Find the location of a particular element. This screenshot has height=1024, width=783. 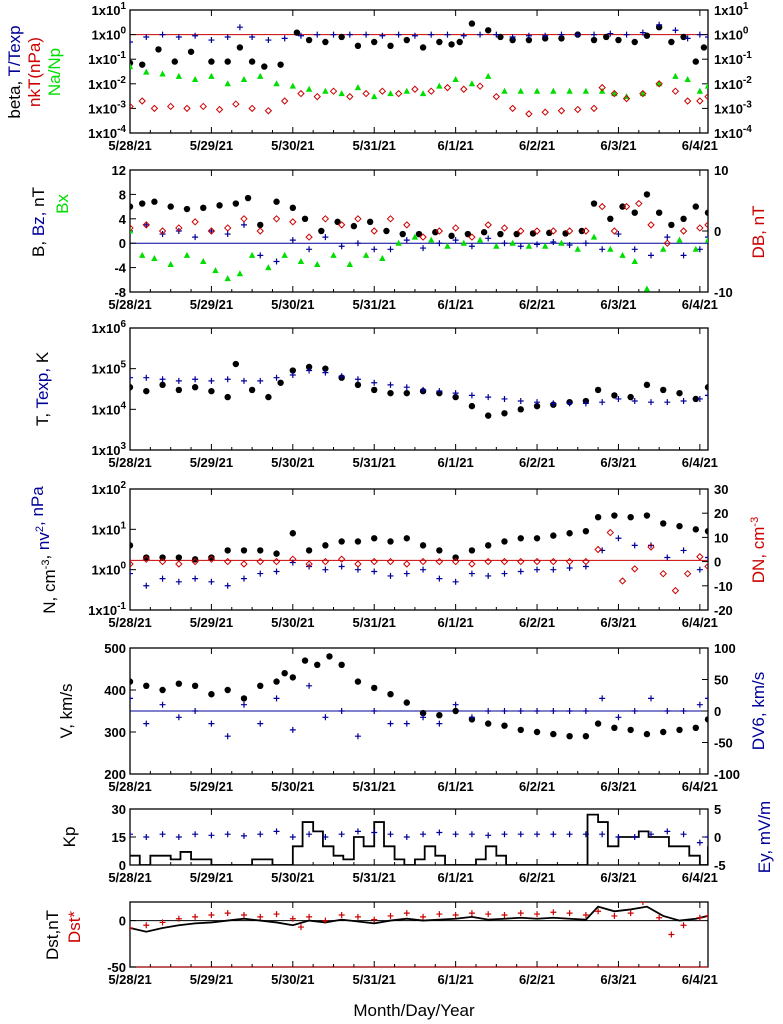

x-tick-label: 5/28/21 is located at coordinates (129, 145).